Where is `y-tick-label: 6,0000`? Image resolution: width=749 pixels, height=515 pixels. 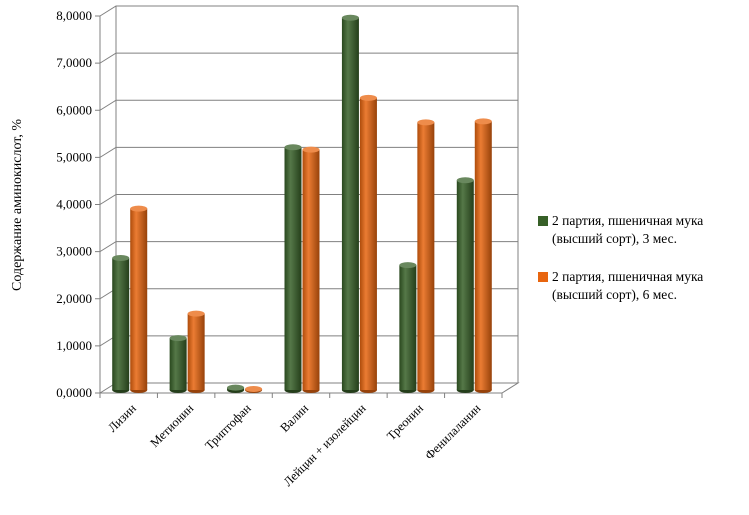
y-tick-label: 6,0000 is located at coordinates (74, 109).